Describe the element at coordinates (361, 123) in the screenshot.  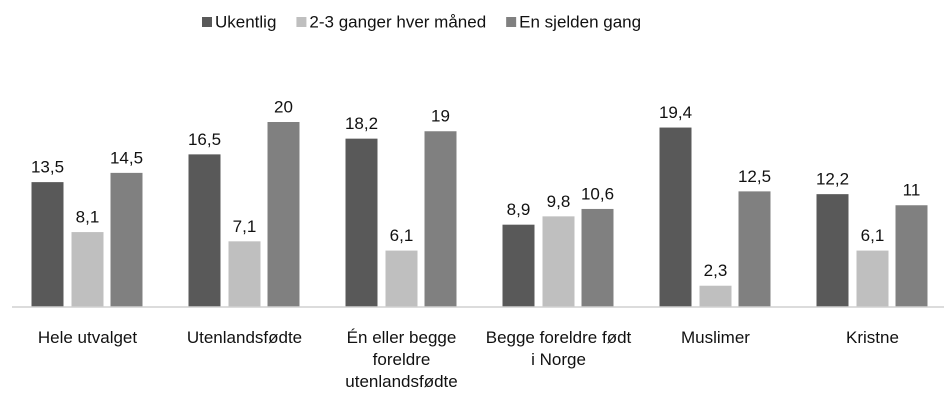
I see `data-label: 18,2` at that location.